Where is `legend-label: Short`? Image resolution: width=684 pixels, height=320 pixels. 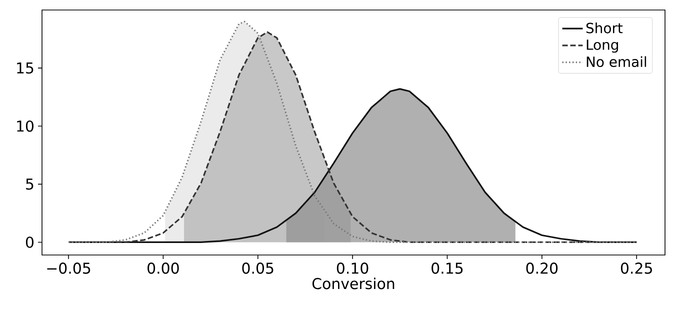 legend-label: Short is located at coordinates (604, 28).